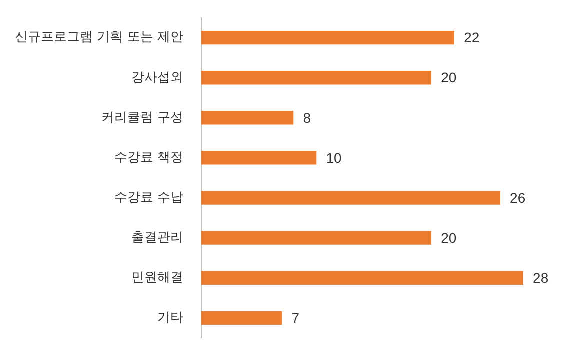  What do you see at coordinates (149, 158) in the screenshot?
I see `y-tick-label: 수강료 책정` at bounding box center [149, 158].